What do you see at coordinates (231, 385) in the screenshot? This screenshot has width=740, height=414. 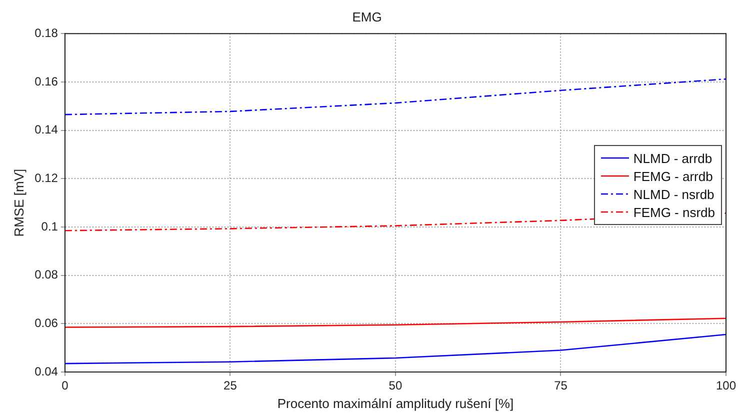 I see `x-tick-label: 25` at bounding box center [231, 385].